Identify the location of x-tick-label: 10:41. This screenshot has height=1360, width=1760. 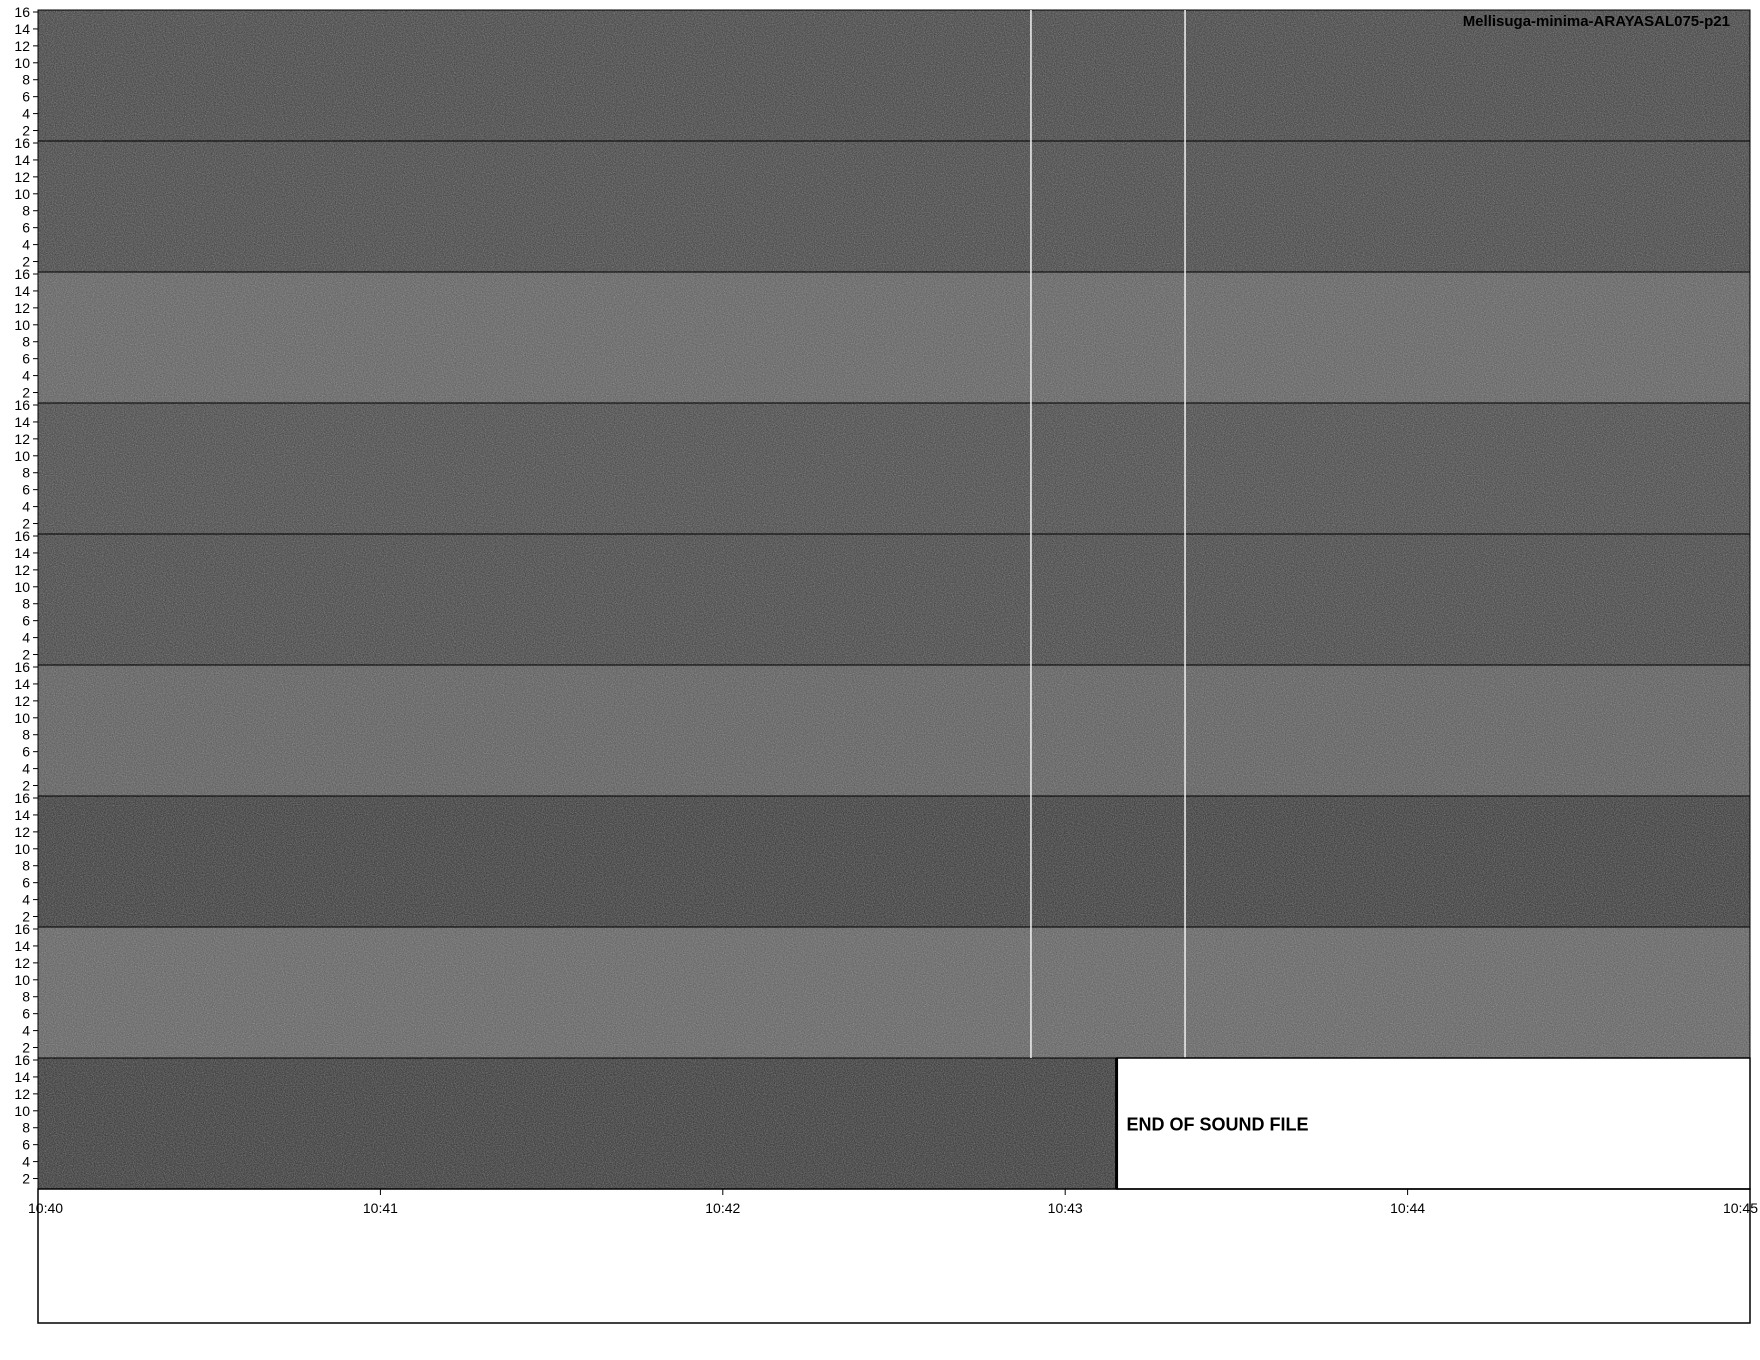
(380, 1208).